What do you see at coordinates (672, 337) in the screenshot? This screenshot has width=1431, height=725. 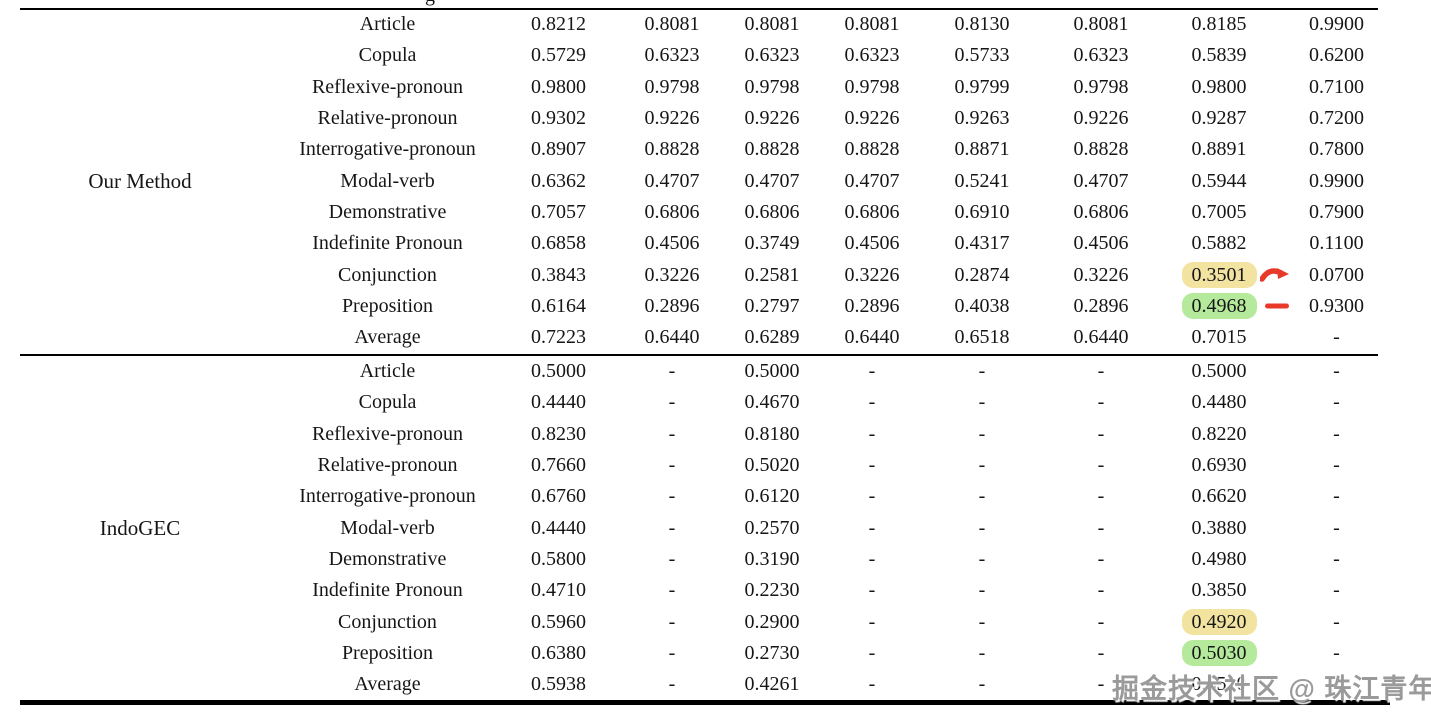 I see `value-text: 0.6440` at bounding box center [672, 337].